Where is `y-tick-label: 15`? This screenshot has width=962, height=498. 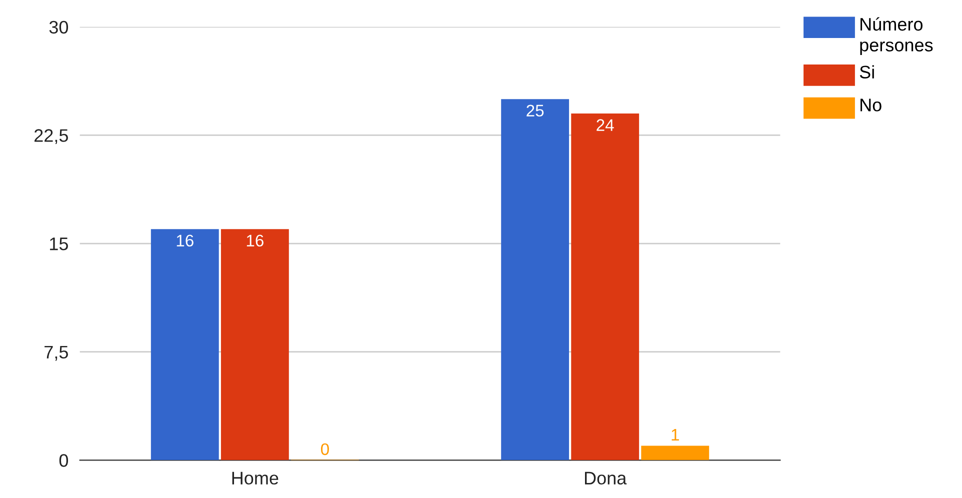
y-tick-label: 15 is located at coordinates (59, 244).